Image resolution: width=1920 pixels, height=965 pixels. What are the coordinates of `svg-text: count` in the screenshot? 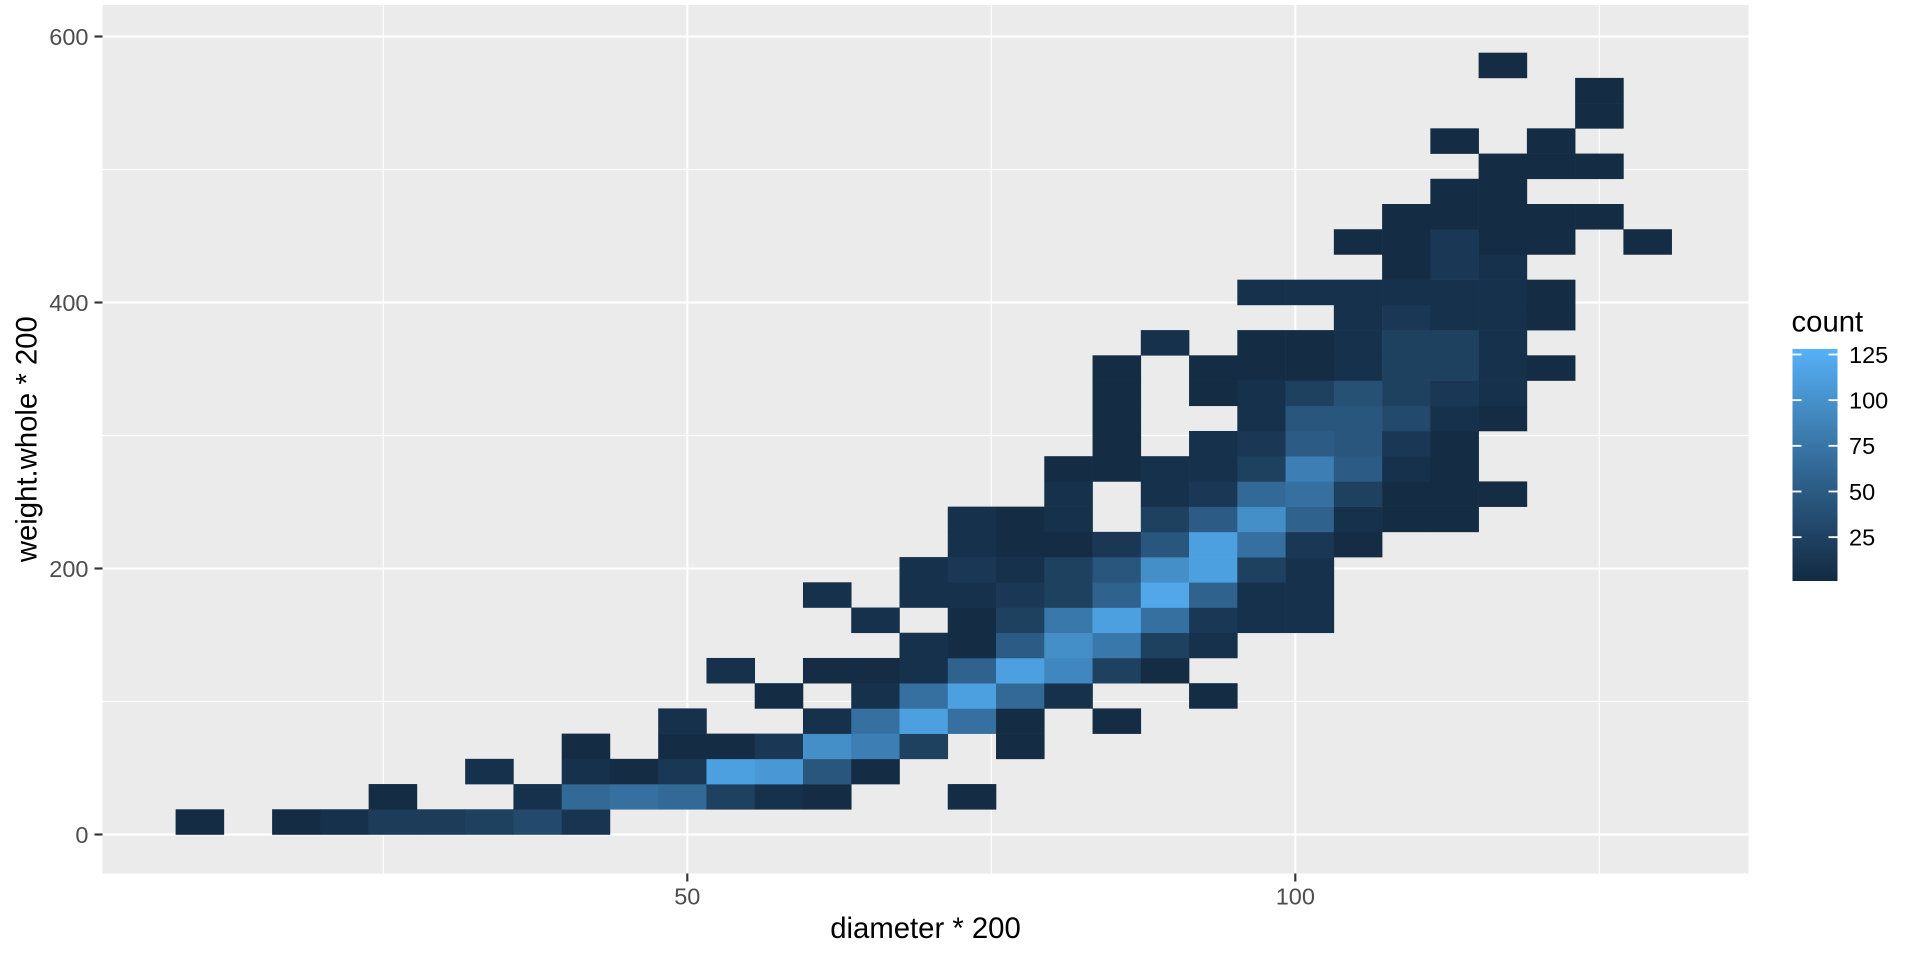 It's located at (1828, 322).